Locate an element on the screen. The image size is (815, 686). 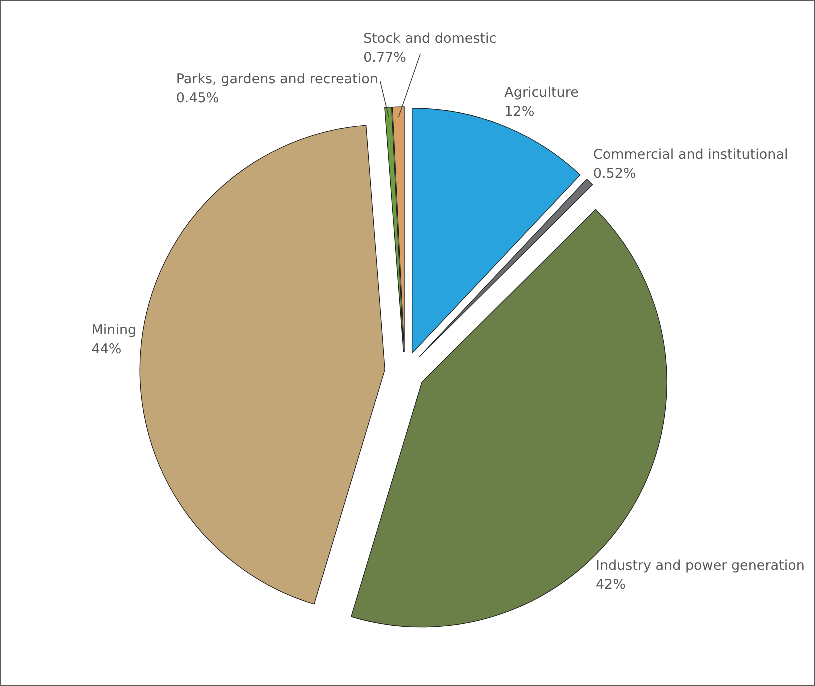
data-label: 0.45% is located at coordinates (198, 98).